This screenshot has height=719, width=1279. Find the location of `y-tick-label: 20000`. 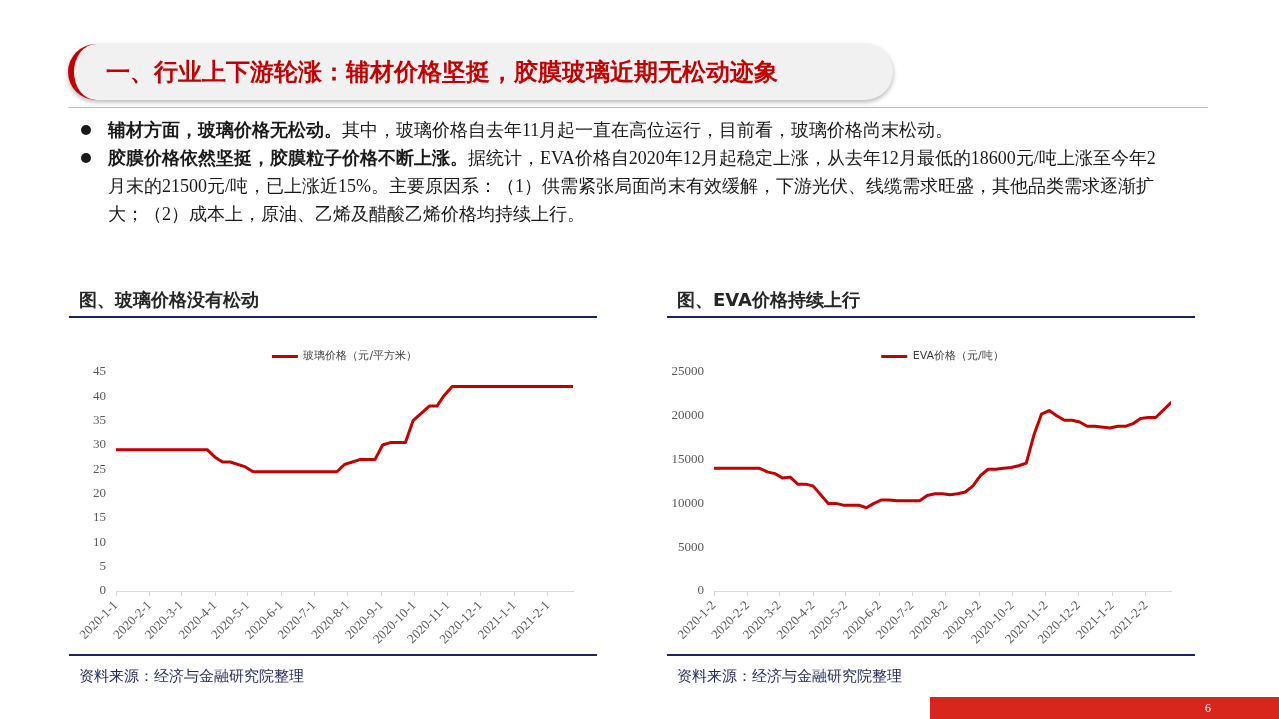

y-tick-label: 20000 is located at coordinates (687, 415).